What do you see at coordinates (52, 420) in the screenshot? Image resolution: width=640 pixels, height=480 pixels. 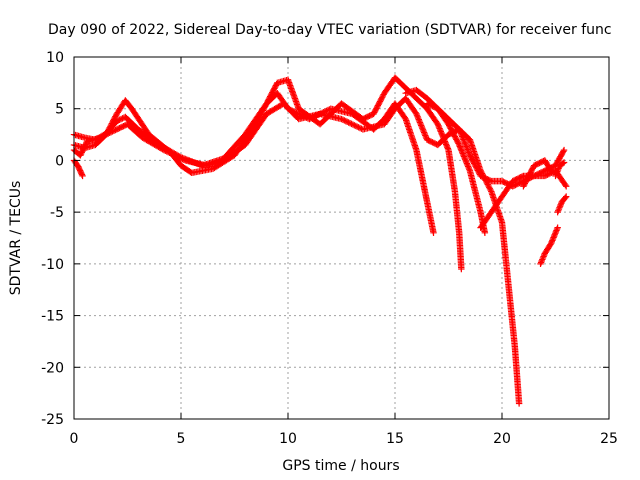 I see `y-tick-label: -25` at bounding box center [52, 420].